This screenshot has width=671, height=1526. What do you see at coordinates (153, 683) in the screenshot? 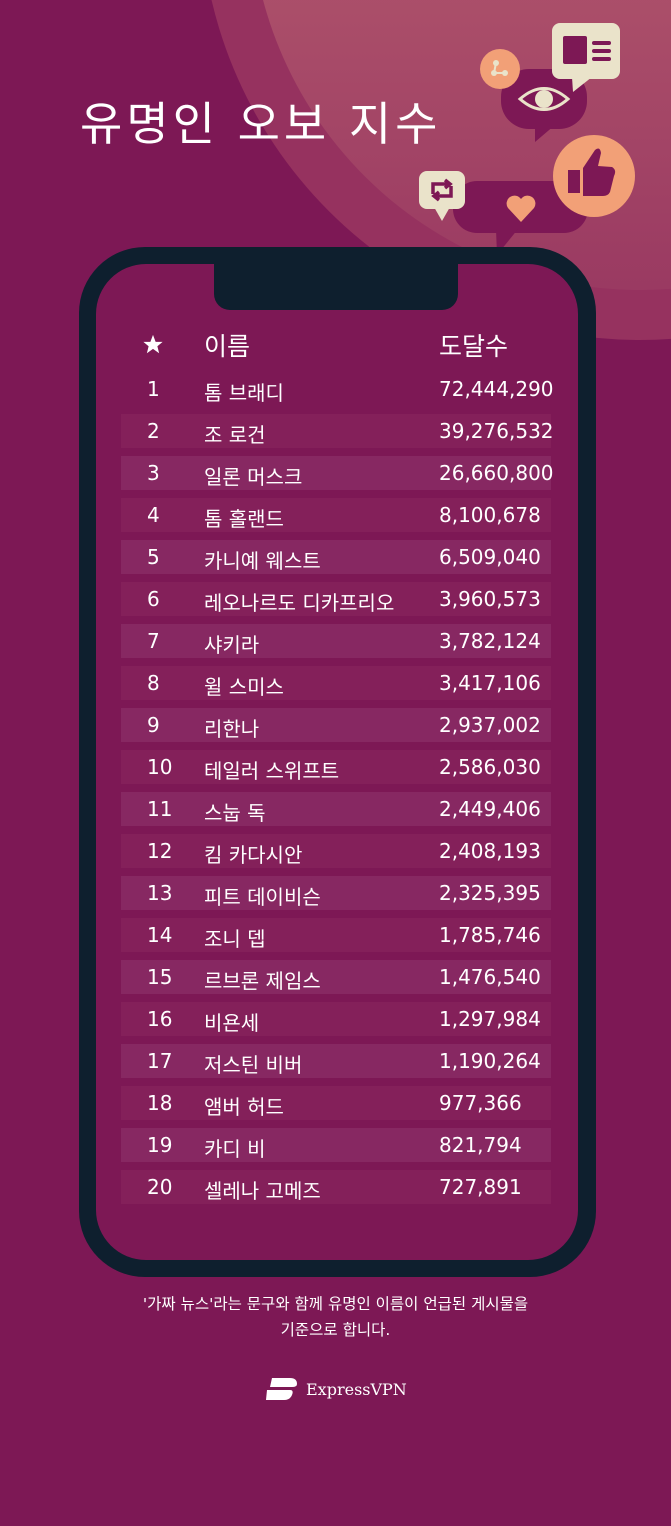
I see `rank-cell: 8` at bounding box center [153, 683].